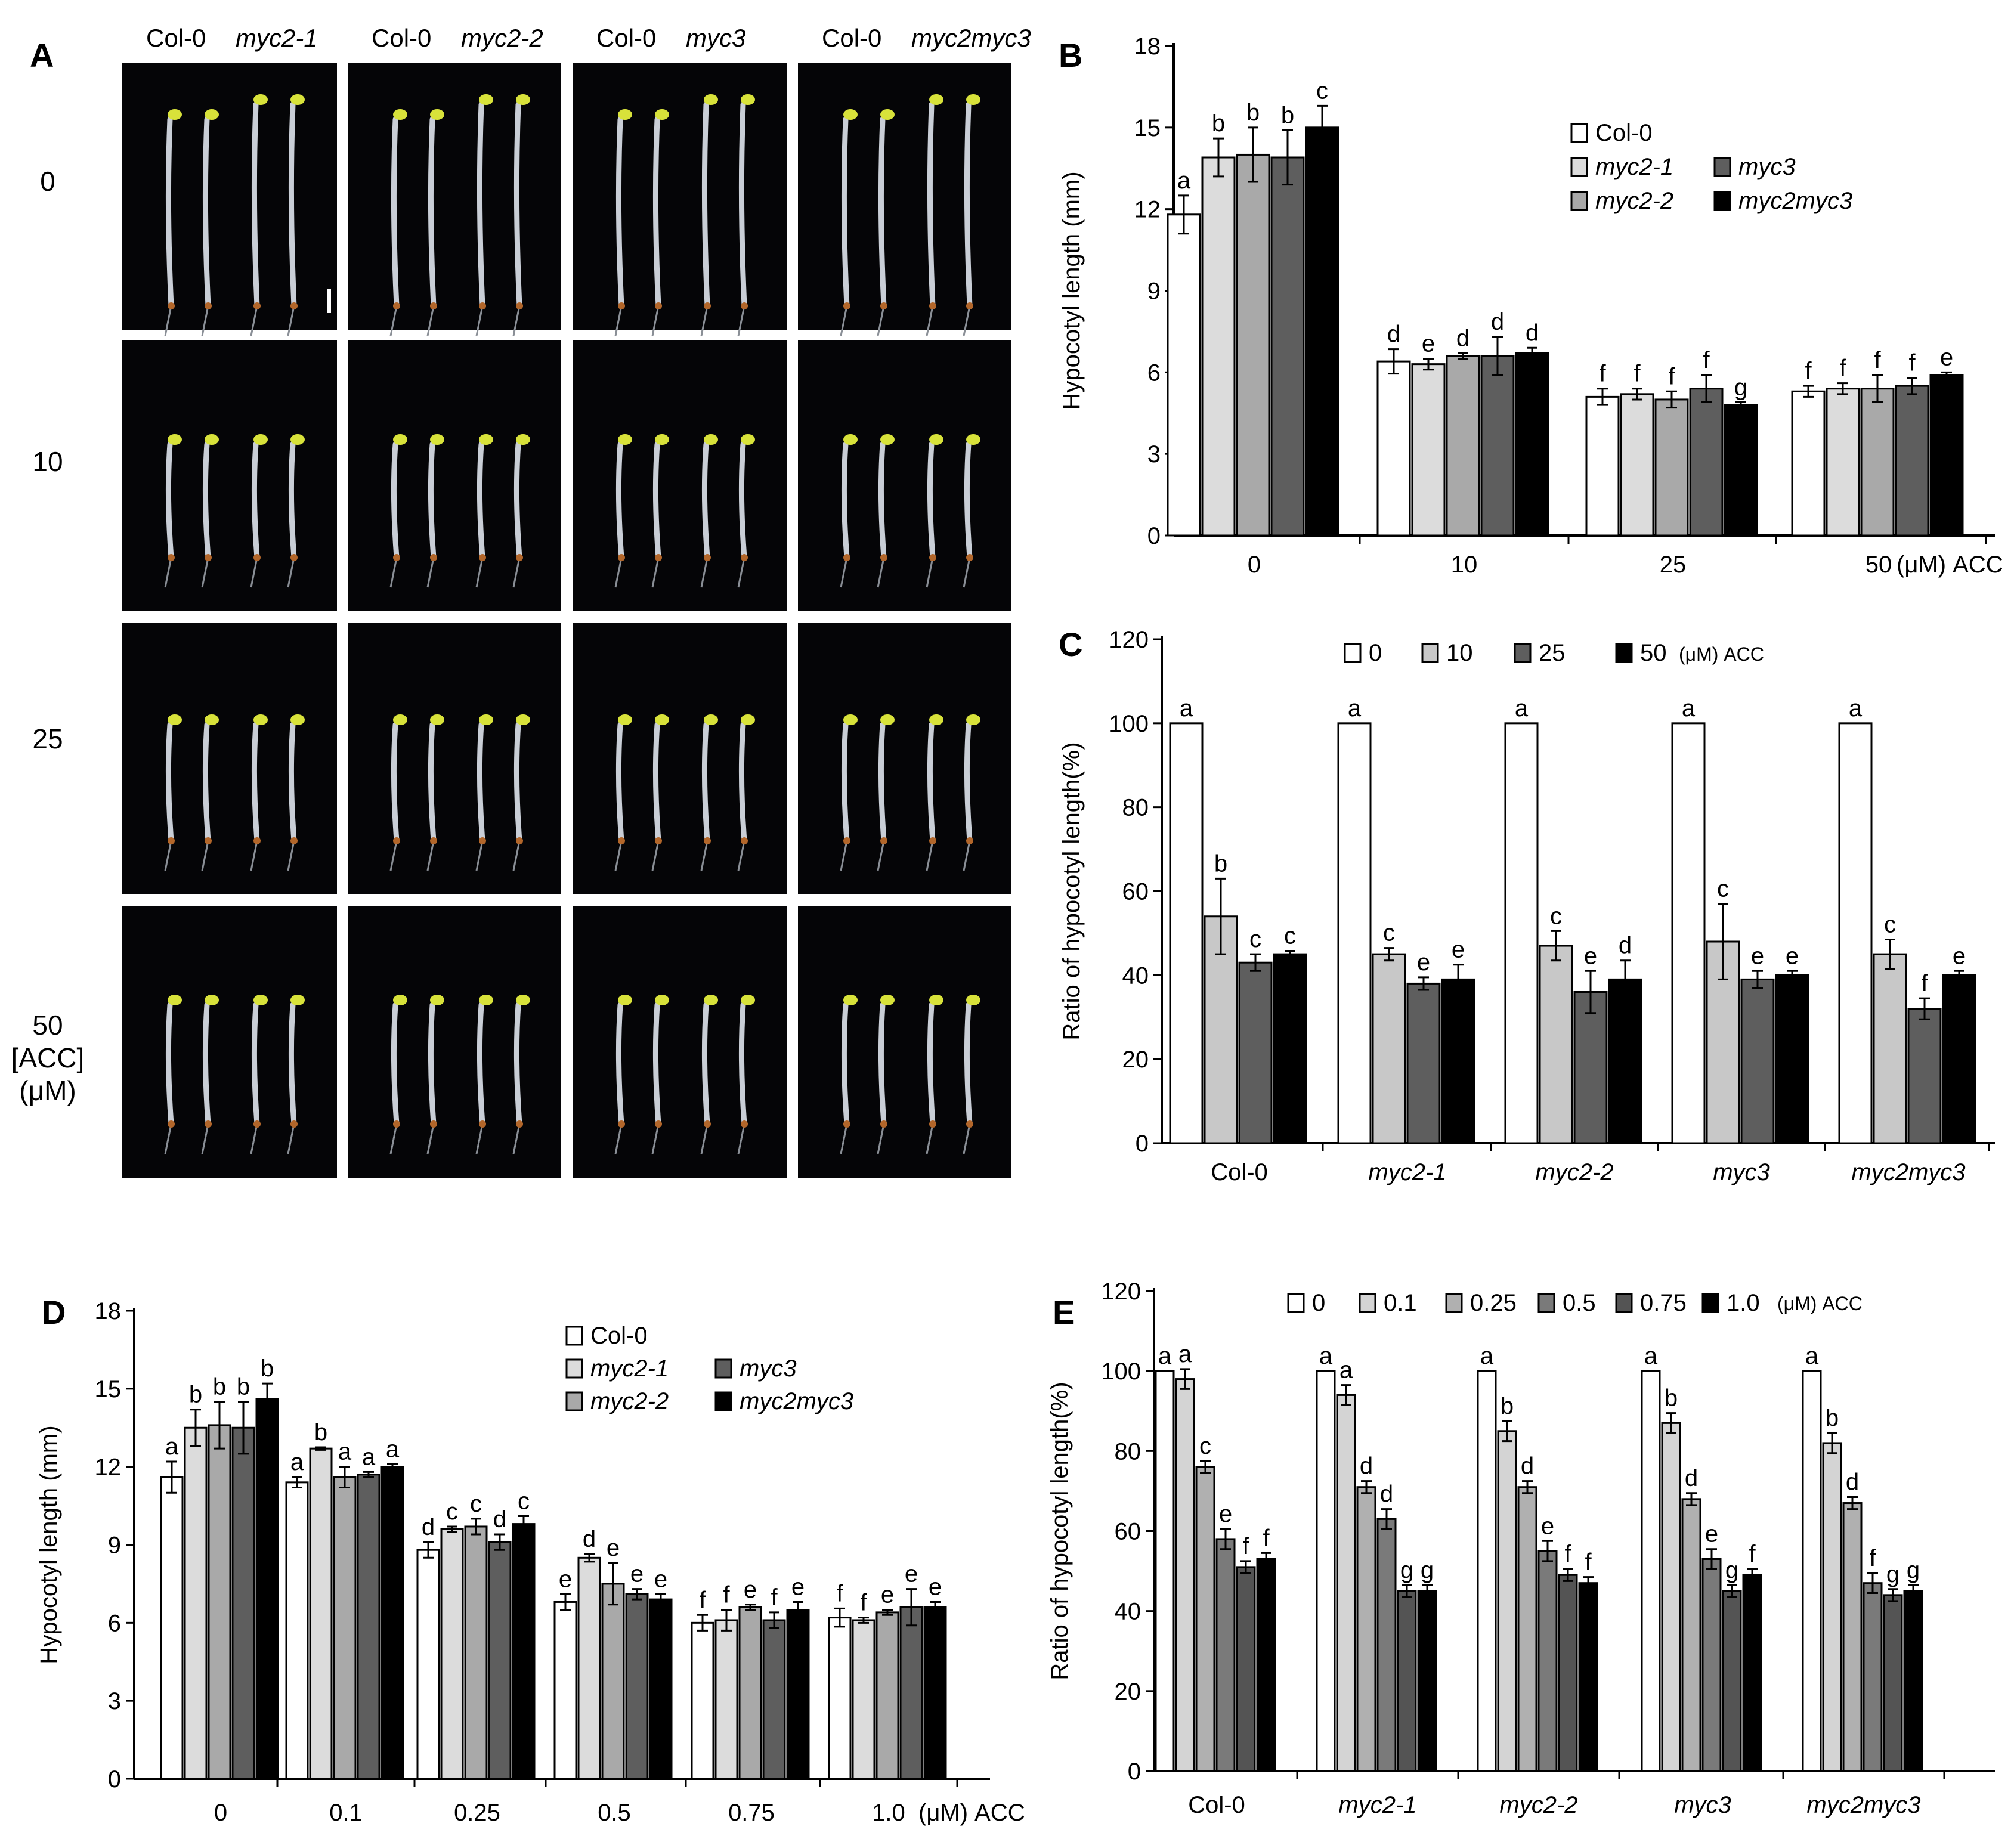 Image resolution: width=2014 pixels, height=1848 pixels. I want to click on photo-row-label: 10, so click(48, 461).